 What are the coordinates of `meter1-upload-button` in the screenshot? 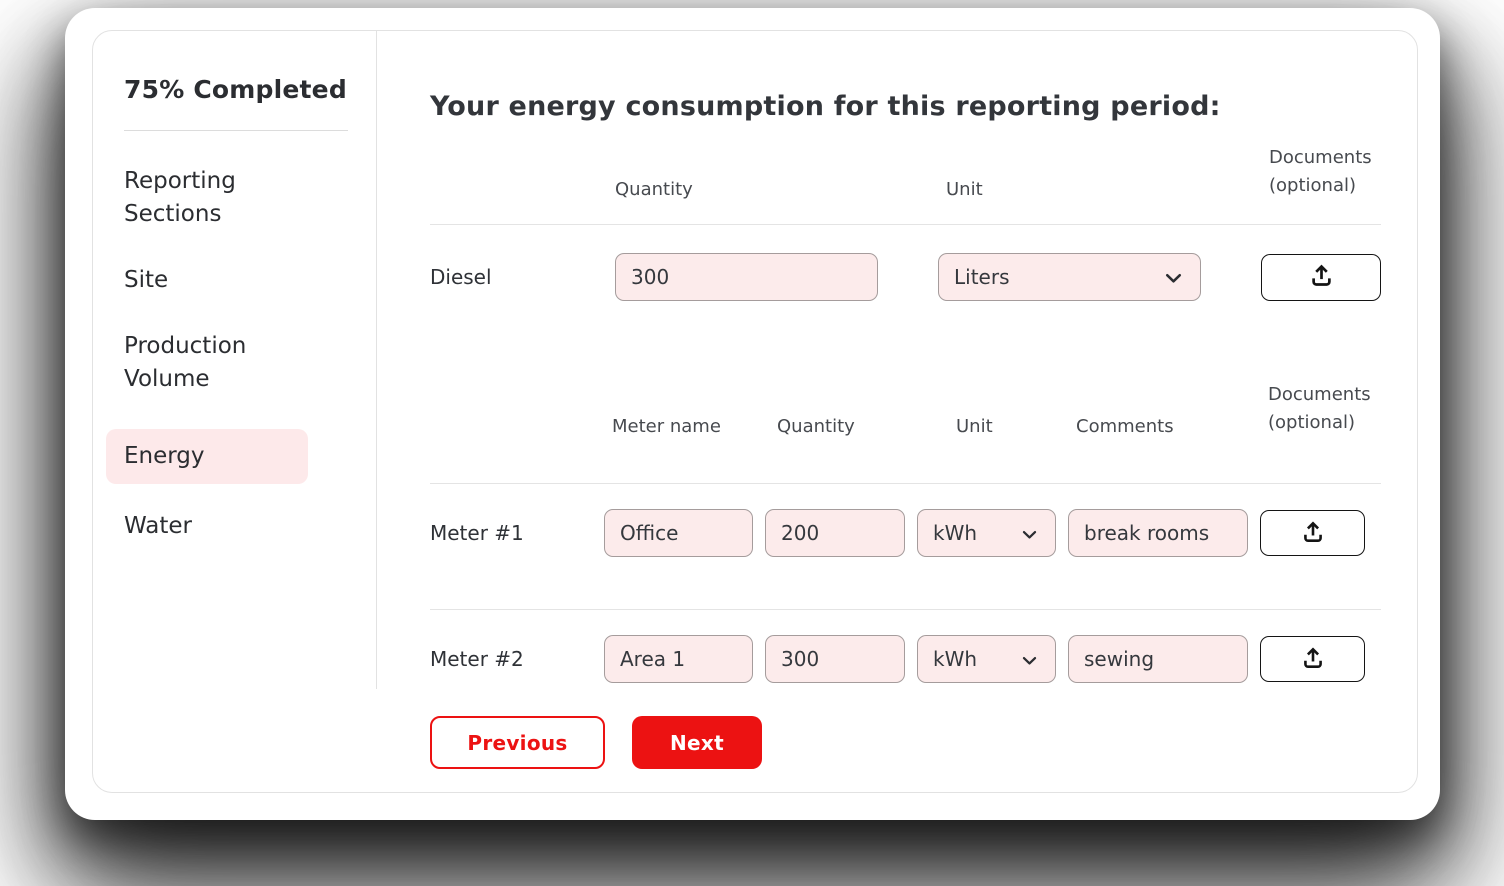 It's located at (1312, 533).